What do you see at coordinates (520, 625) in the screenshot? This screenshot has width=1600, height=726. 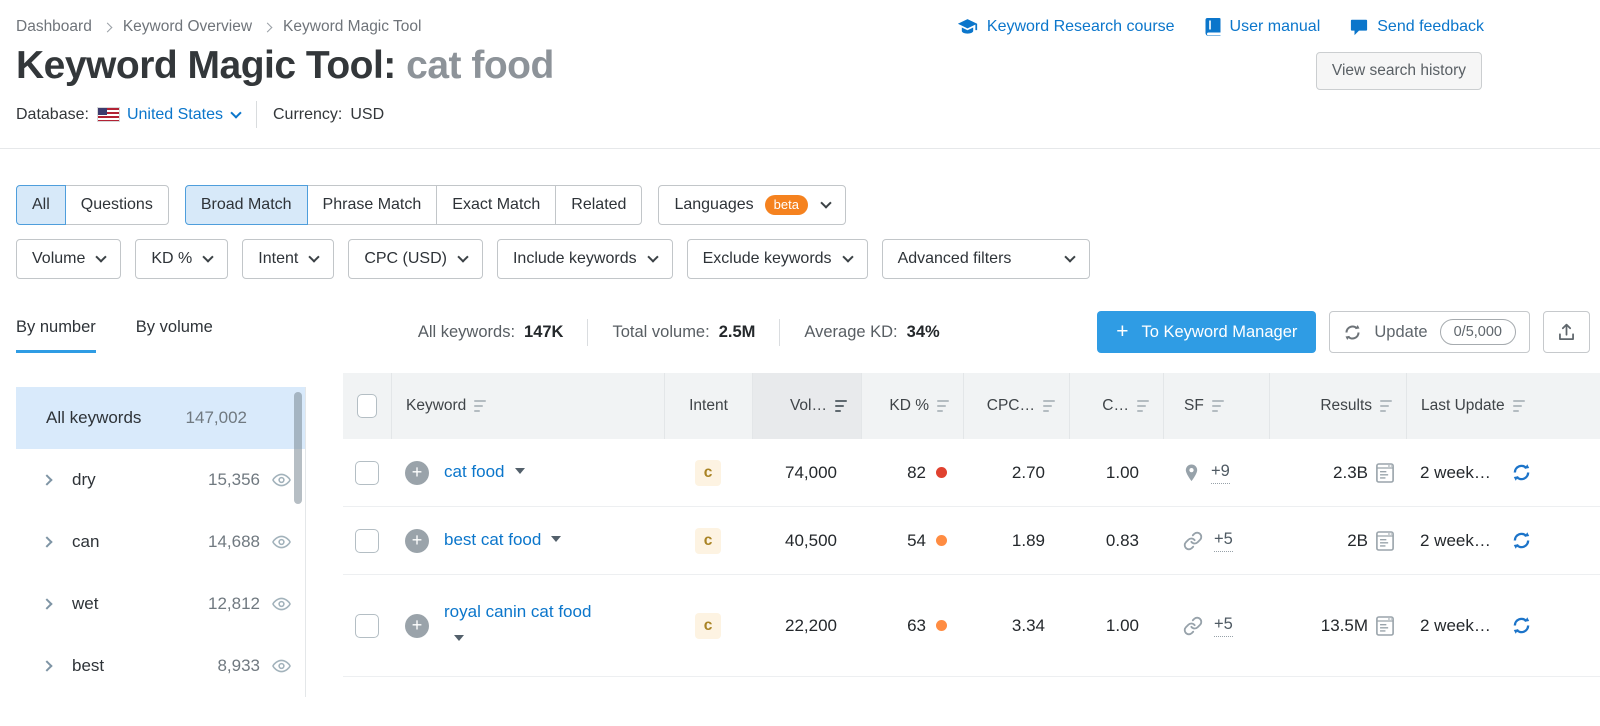 I see `keyword-link: royal canin cat food` at bounding box center [520, 625].